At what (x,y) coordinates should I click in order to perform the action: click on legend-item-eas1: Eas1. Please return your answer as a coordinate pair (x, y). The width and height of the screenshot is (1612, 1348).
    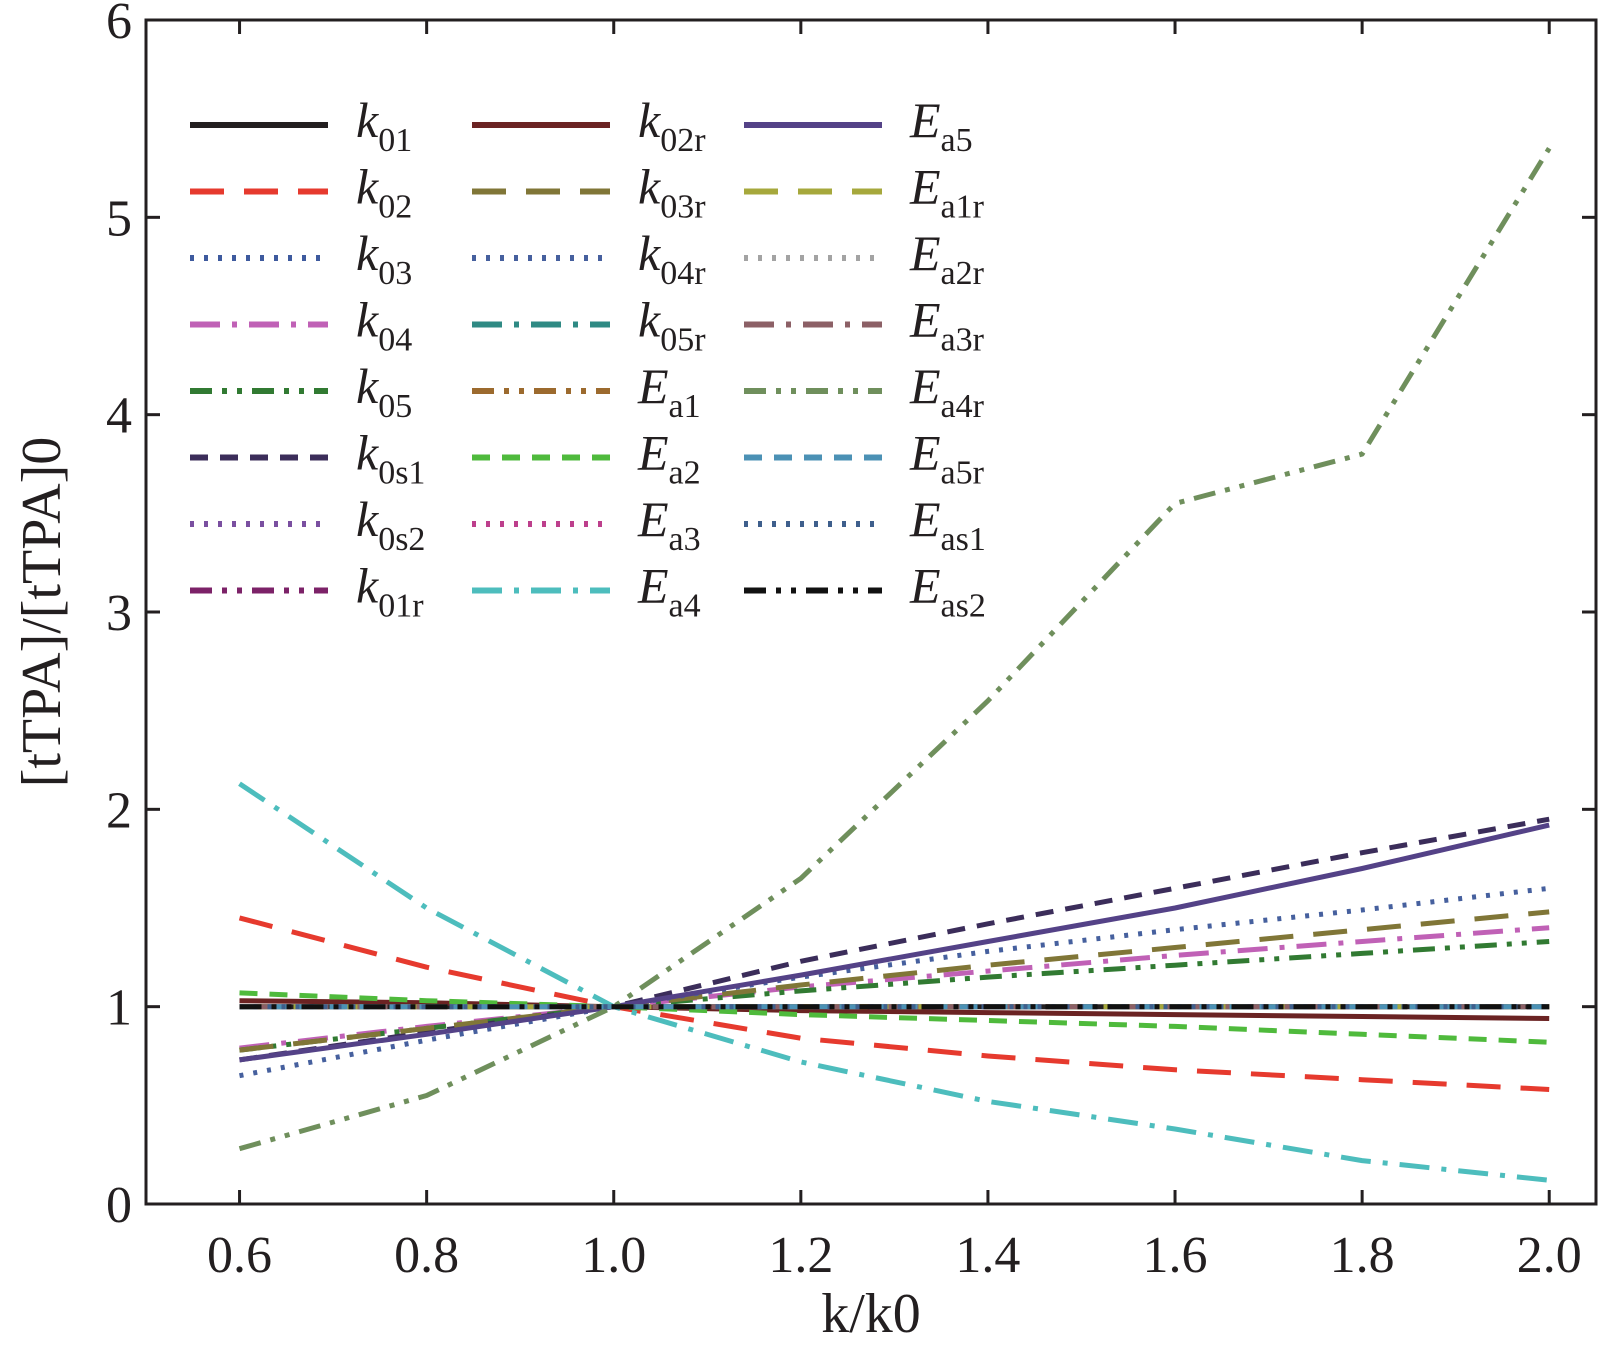
    Looking at the image, I should click on (865, 524).